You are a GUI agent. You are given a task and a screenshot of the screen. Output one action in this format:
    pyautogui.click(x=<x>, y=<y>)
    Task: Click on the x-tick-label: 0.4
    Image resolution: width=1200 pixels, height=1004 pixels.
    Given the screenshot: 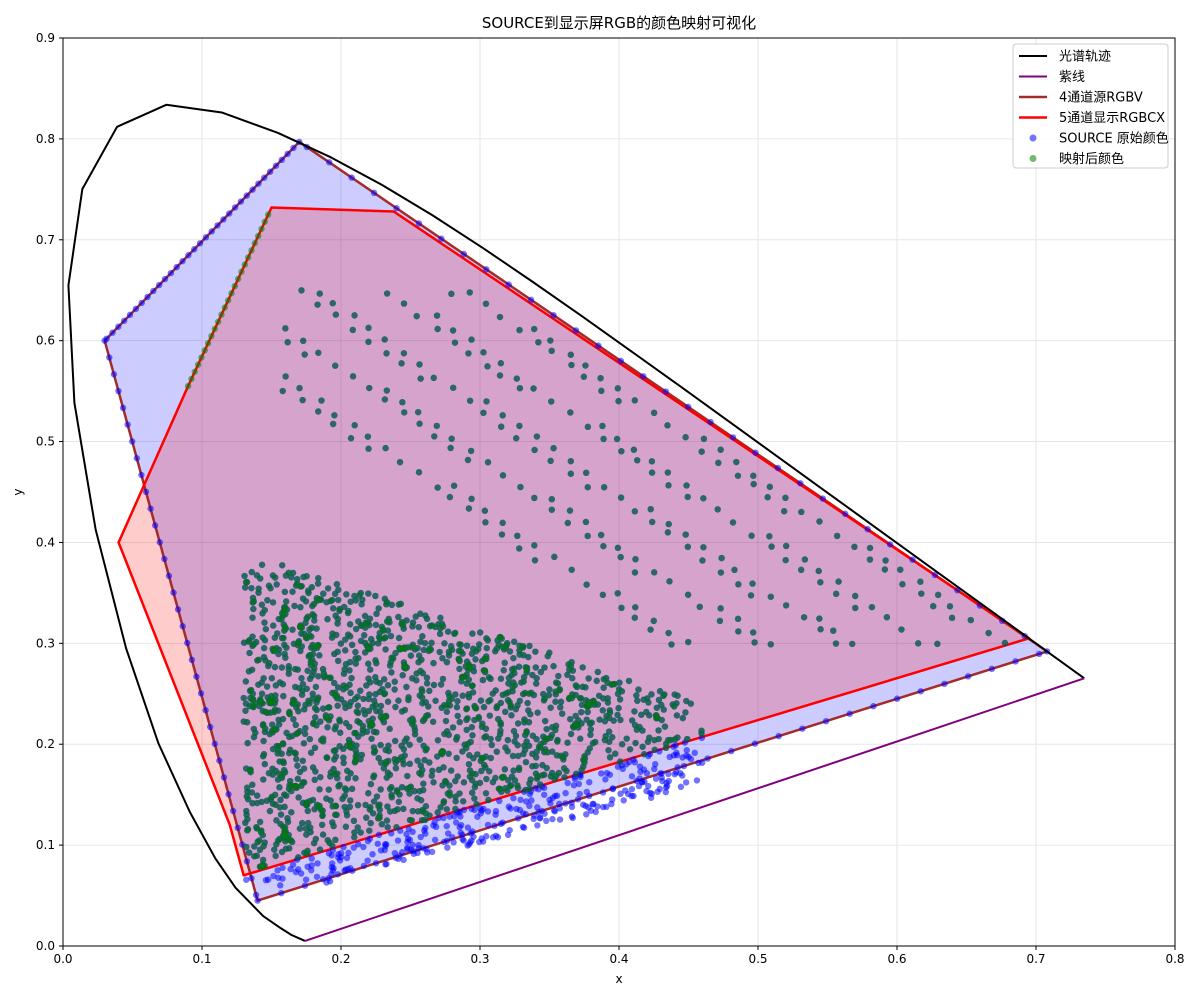 What is the action you would take?
    pyautogui.click(x=618, y=959)
    